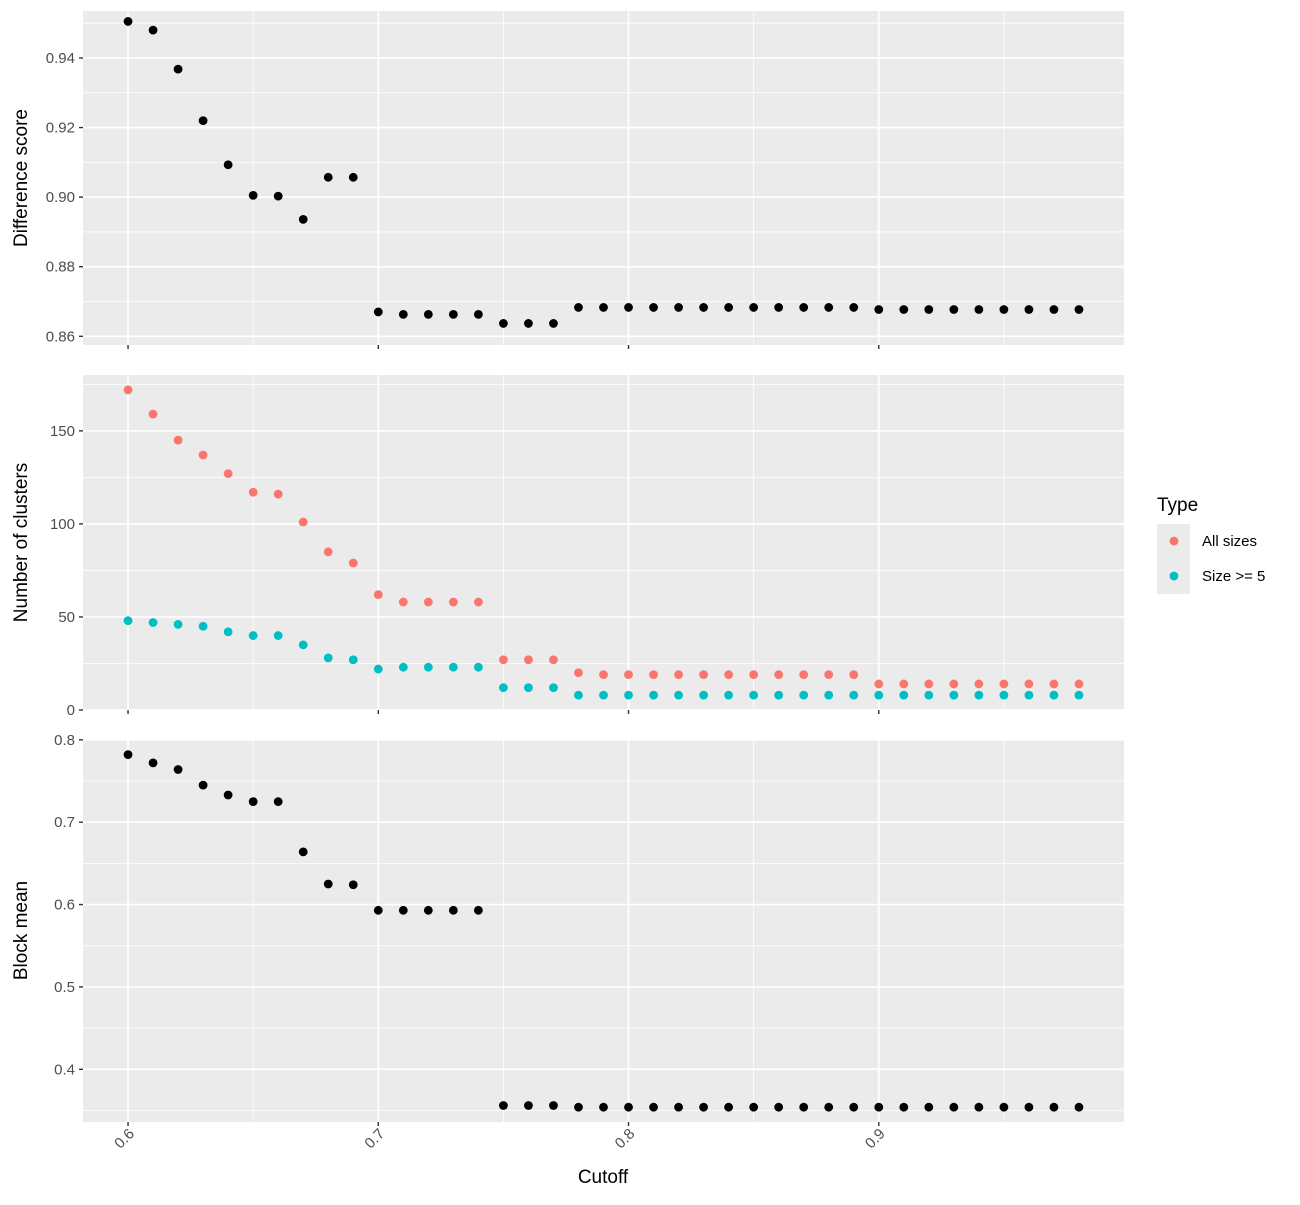  What do you see at coordinates (21, 178) in the screenshot?
I see `y-axis-title: Difference score` at bounding box center [21, 178].